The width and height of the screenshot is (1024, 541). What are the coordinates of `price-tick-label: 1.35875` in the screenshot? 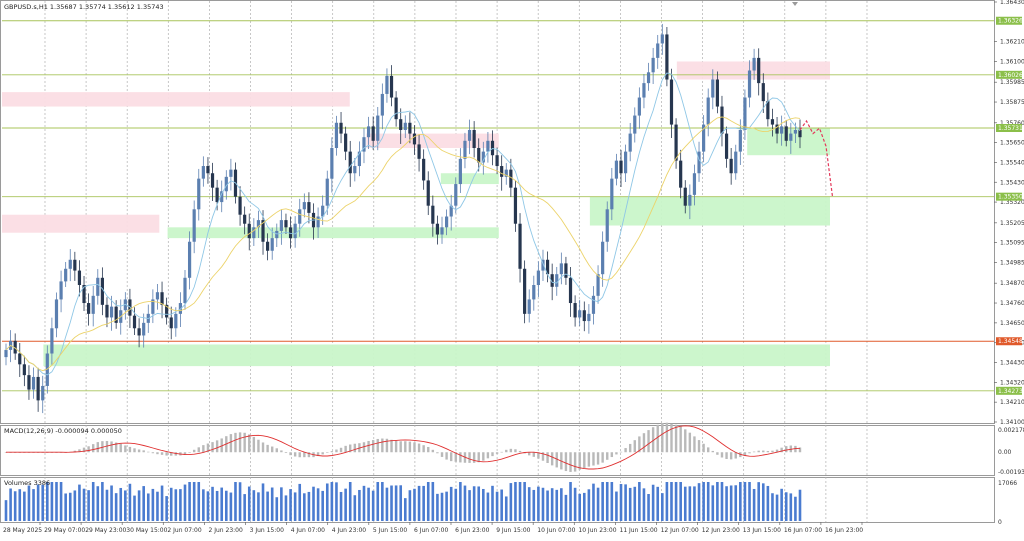 It's located at (1012, 102).